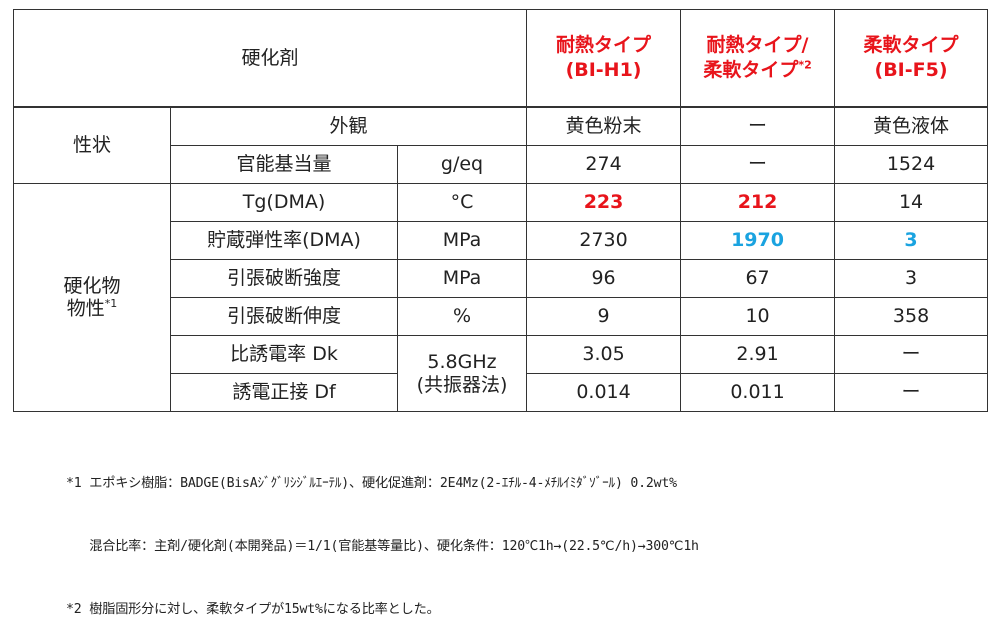  I want to click on table-row: 貯蔵弾性率(DMA) MPa 2730 1970 3, so click(501, 240).